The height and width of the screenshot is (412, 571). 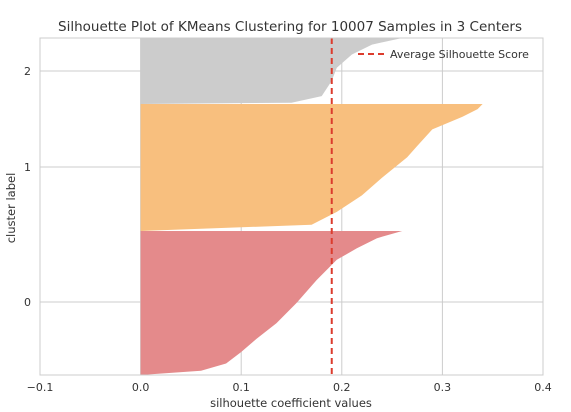 I want to click on x-tick-label: 0.2, so click(x=342, y=387).